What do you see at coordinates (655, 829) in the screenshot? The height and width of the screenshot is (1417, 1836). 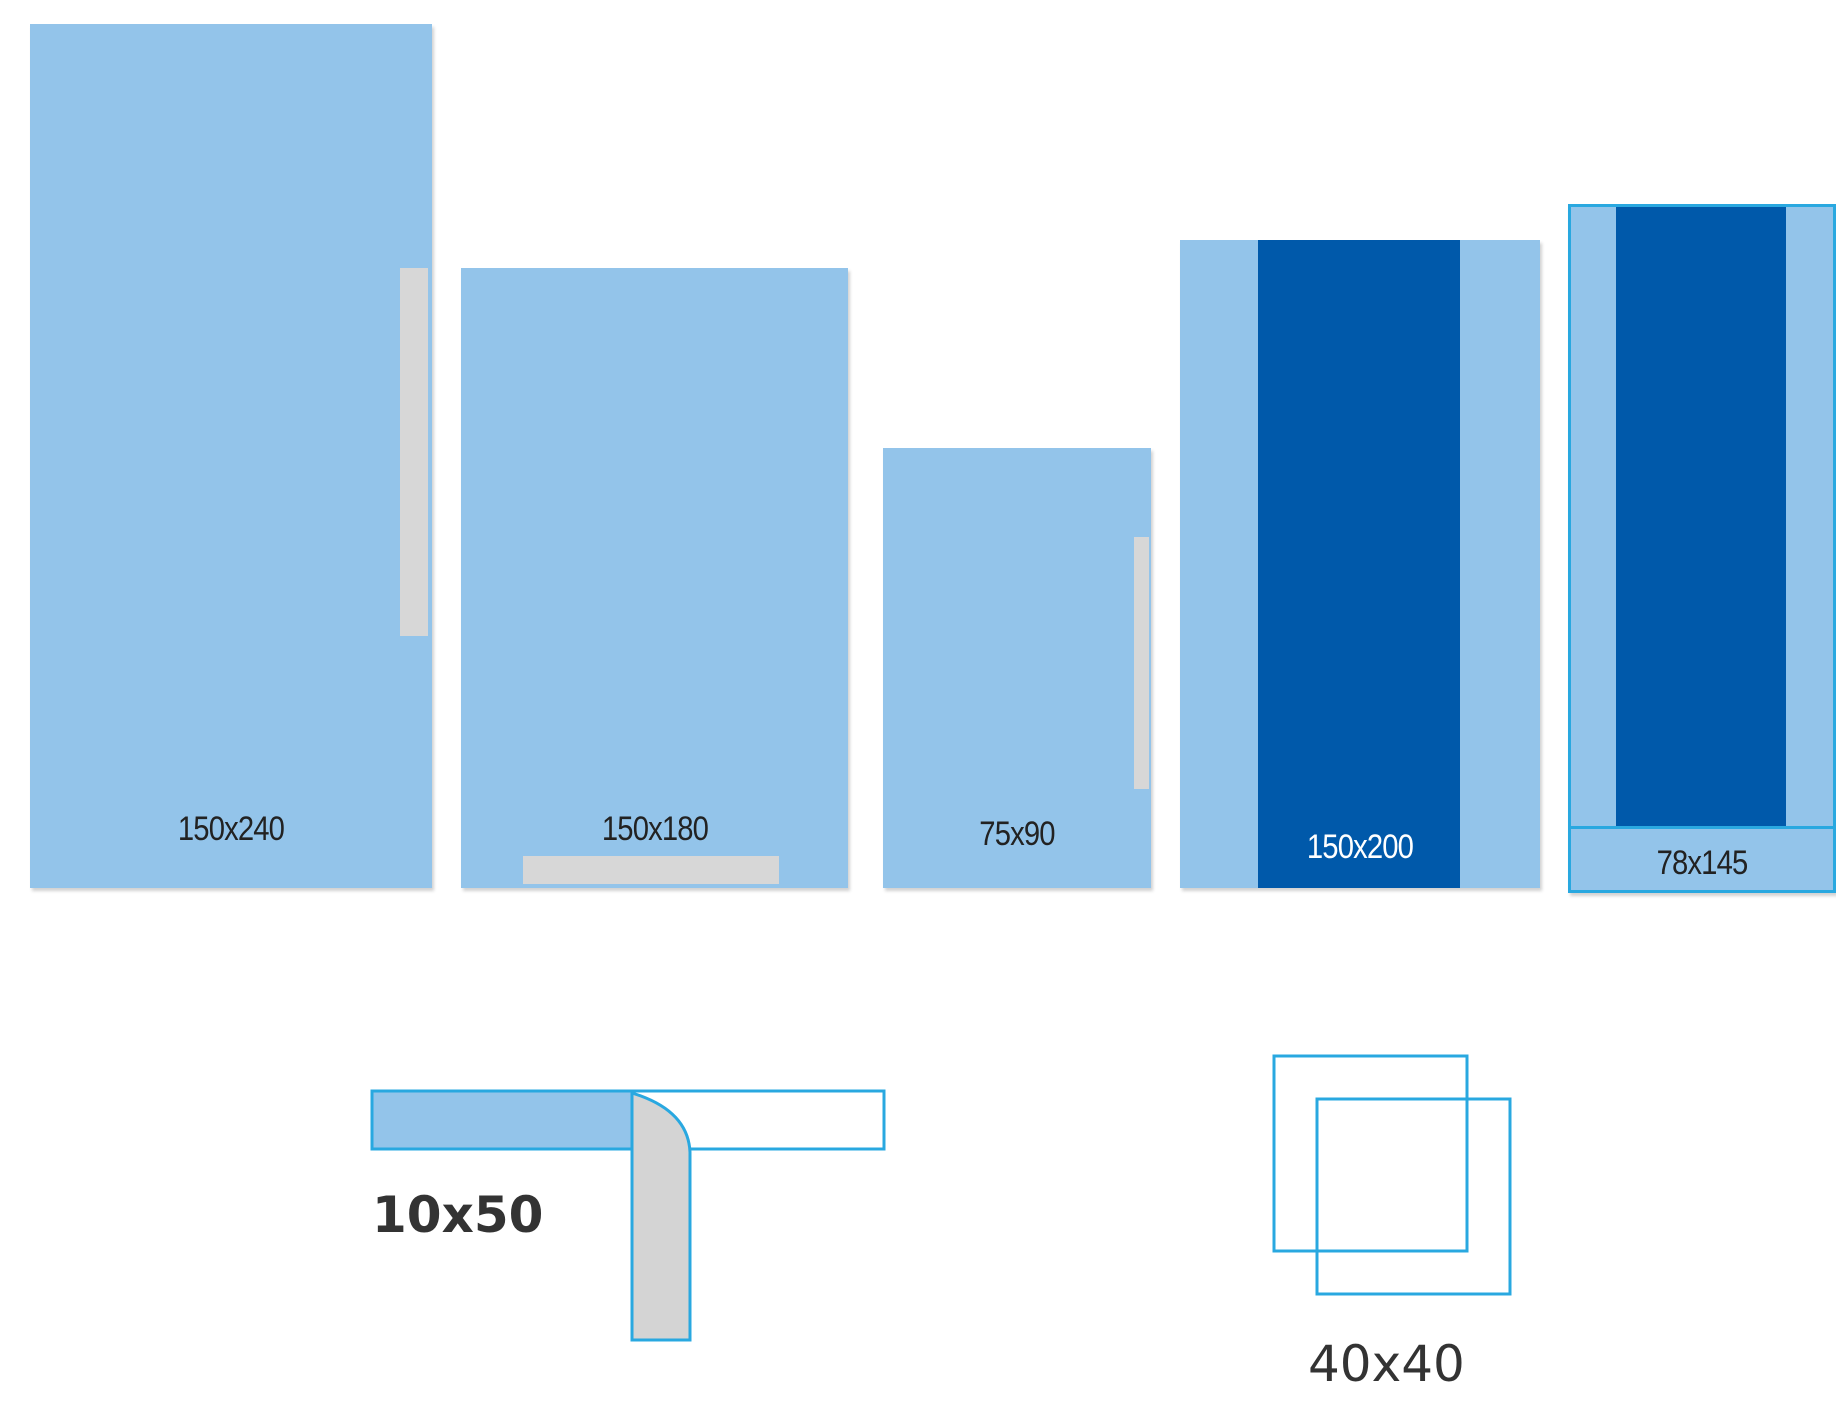 I see `drape-label-150x180: 150x180` at bounding box center [655, 829].